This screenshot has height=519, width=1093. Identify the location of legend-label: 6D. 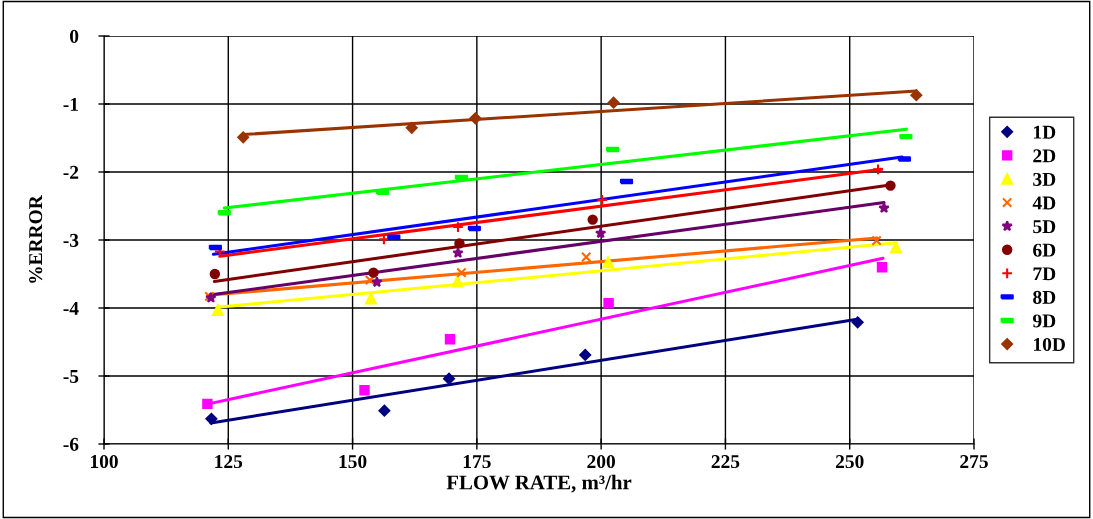
(1044, 250).